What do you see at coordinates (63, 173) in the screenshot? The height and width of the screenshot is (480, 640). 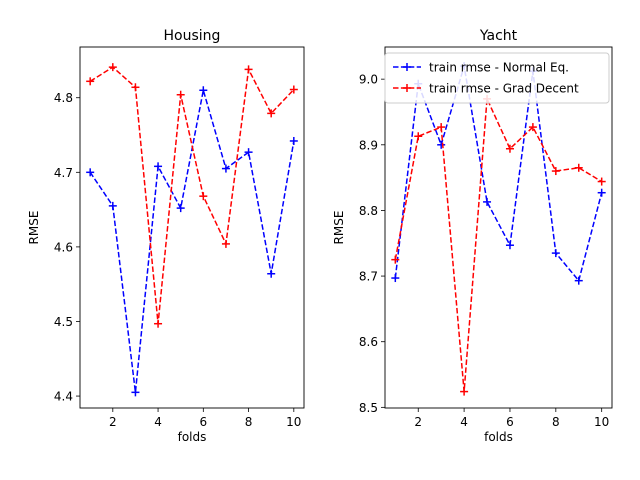 I see `y-tick-label: 4.7` at bounding box center [63, 173].